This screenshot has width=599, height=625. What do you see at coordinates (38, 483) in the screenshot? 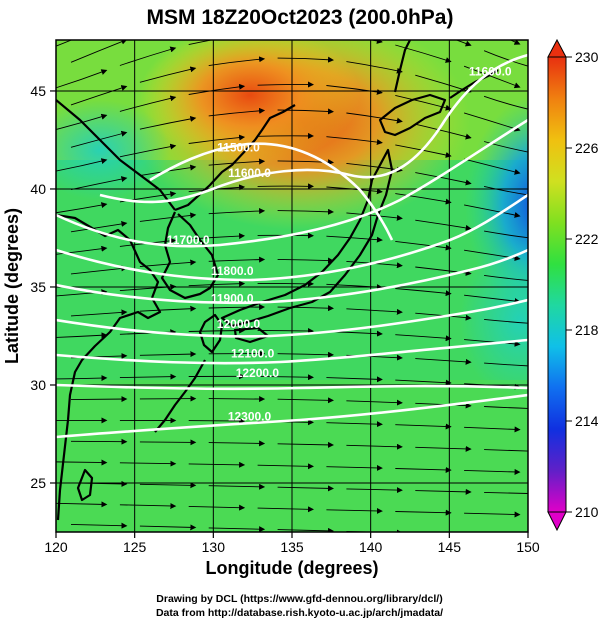
I see `y-tick-label: 25` at bounding box center [38, 483].